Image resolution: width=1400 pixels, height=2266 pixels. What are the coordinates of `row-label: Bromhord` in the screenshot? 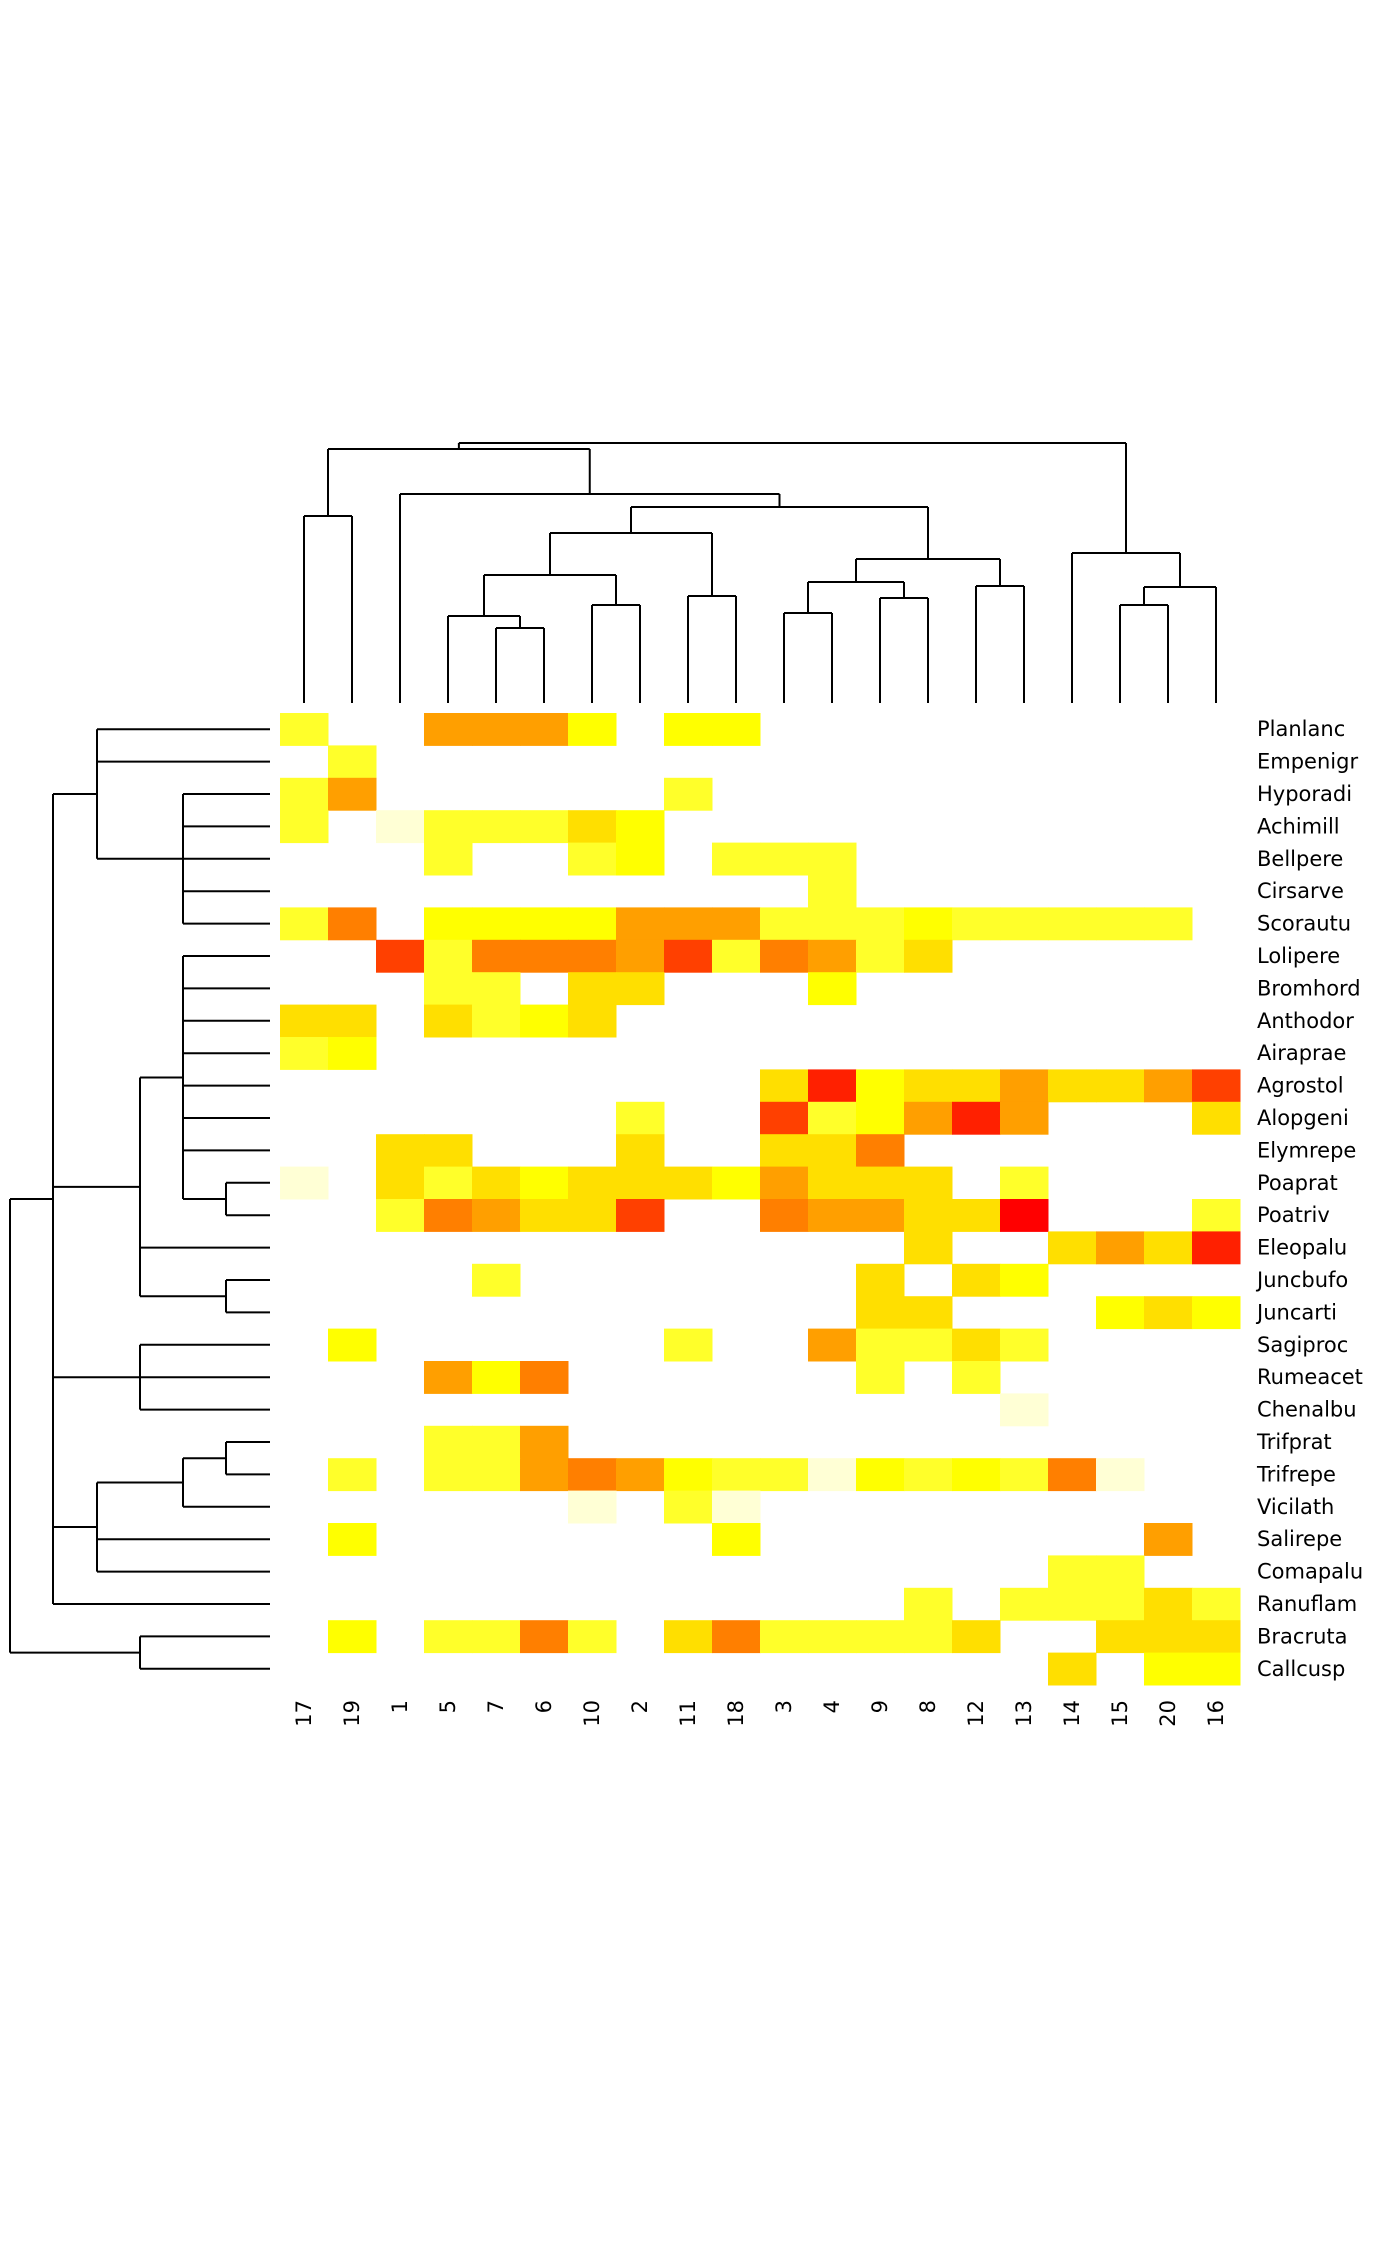 It's located at (1309, 988).